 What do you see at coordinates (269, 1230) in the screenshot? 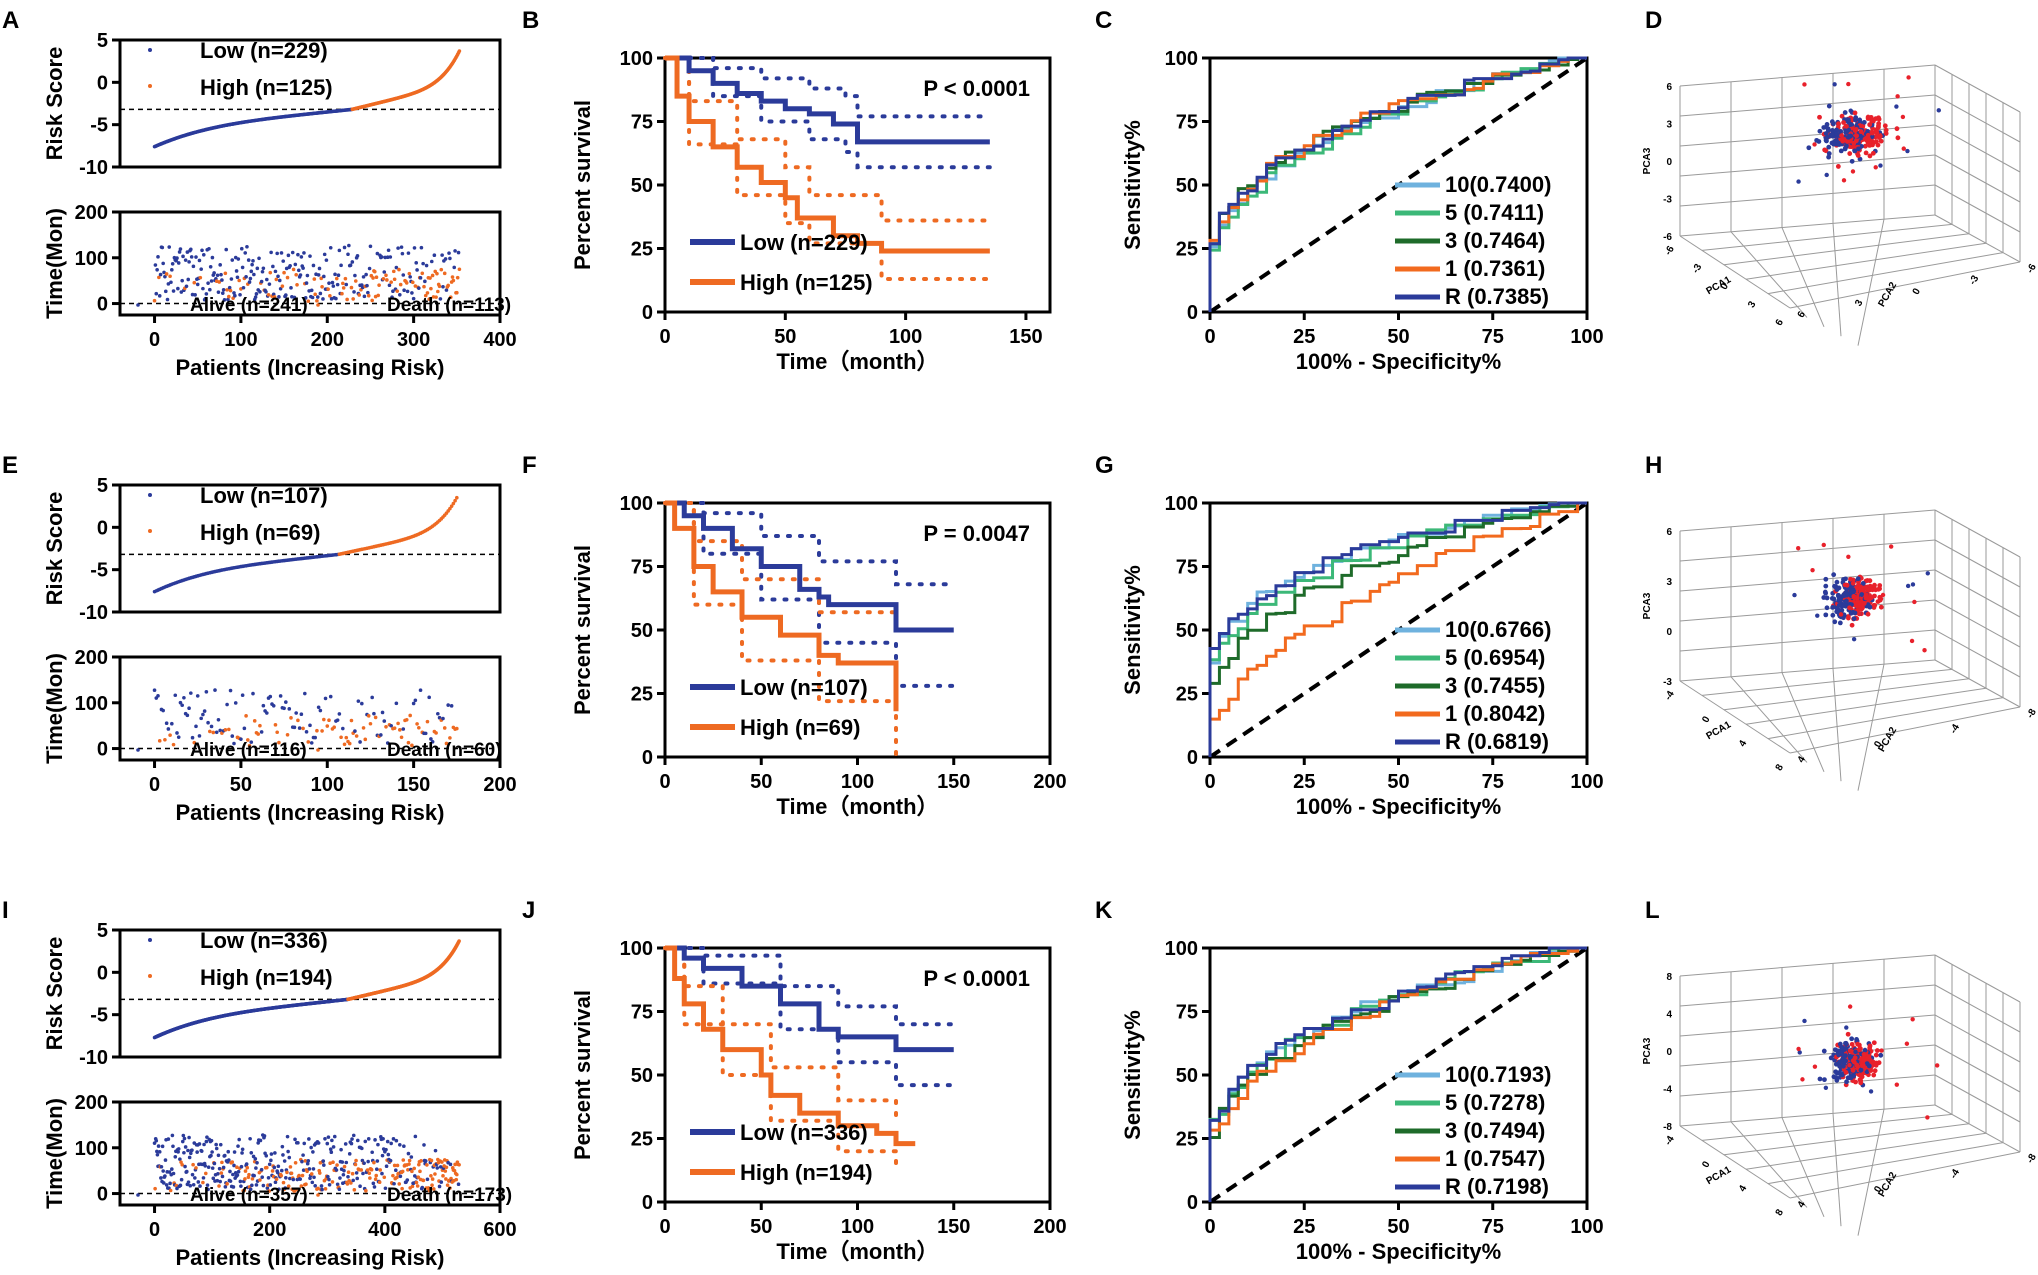
I see `surv-xtick-label: 200` at bounding box center [269, 1230].